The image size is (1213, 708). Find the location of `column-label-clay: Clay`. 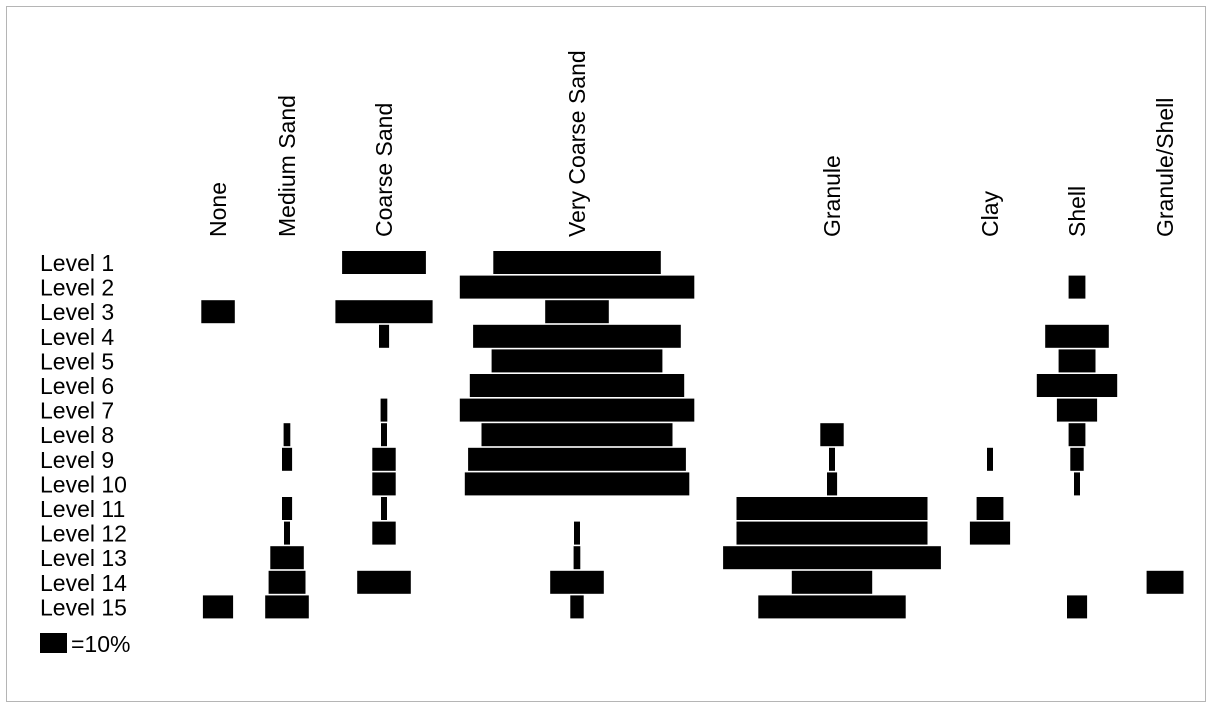

column-label-clay: Clay is located at coordinates (990, 213).